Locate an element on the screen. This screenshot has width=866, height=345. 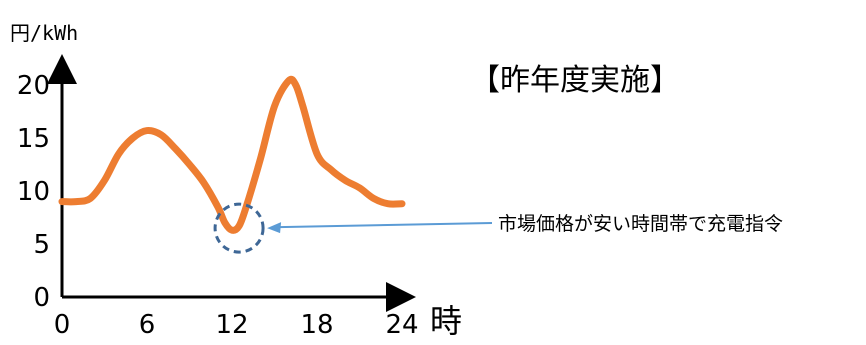
x-tick-label: 6 is located at coordinates (147, 325).